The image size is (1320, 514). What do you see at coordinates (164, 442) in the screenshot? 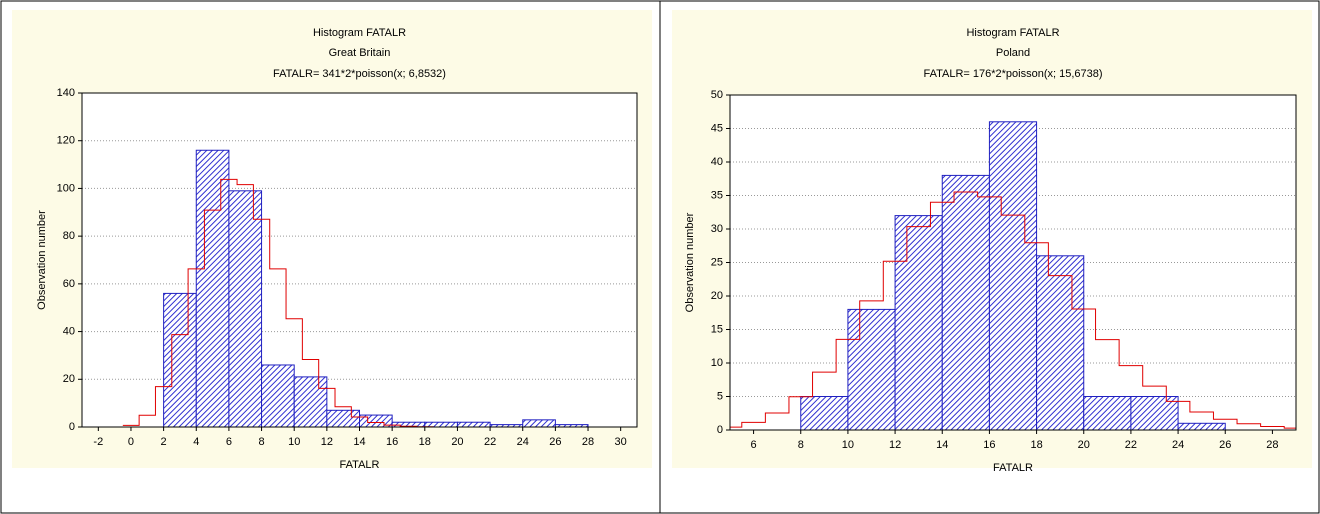
I see `x-tick-label: 2` at bounding box center [164, 442].